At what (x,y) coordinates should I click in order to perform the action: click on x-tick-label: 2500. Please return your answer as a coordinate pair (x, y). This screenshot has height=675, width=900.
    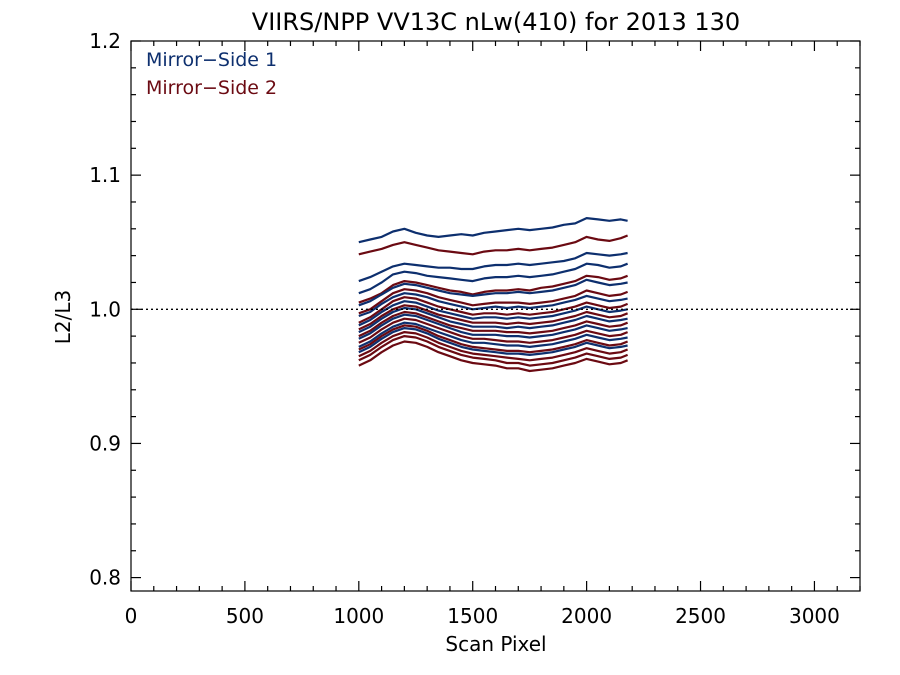
    Looking at the image, I should click on (700, 616).